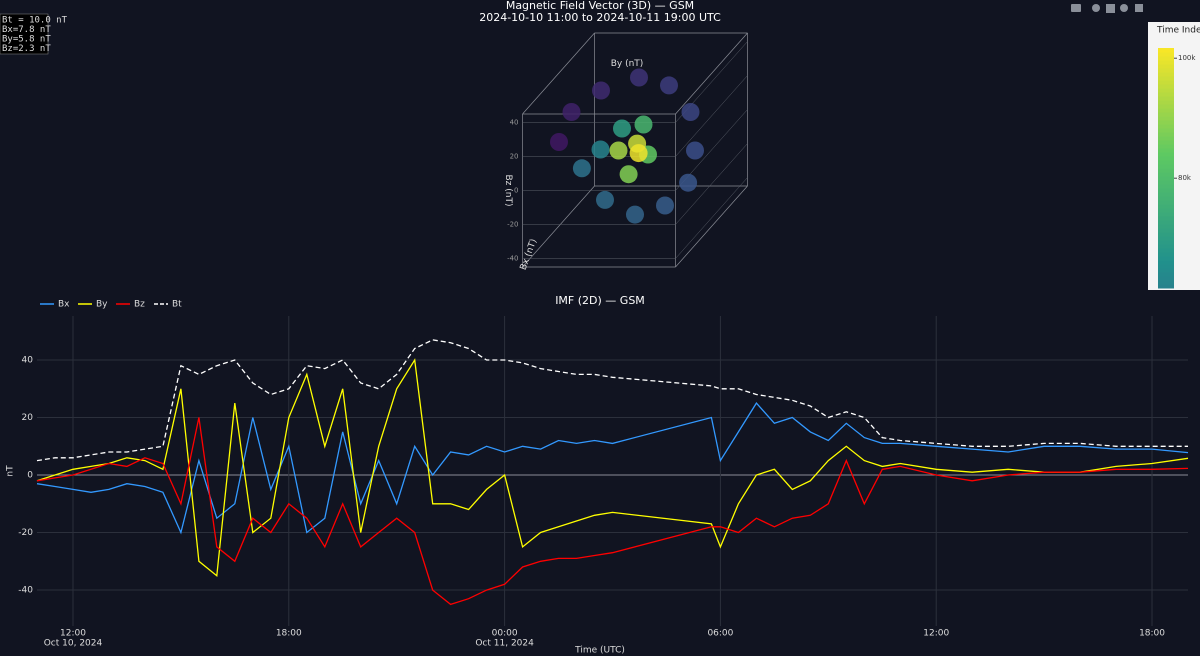  Describe the element at coordinates (26, 49) in the screenshot. I see `readout-line: Bz=2.3 nT` at that location.